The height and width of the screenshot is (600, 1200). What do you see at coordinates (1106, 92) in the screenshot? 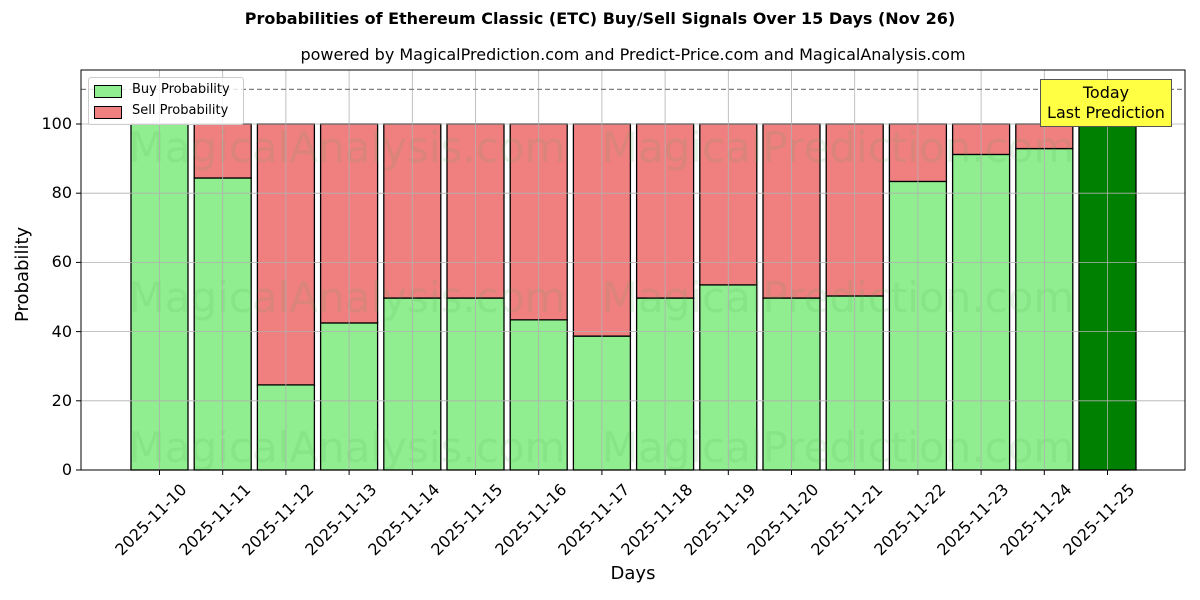
I see `today-annotation-line1: Today` at bounding box center [1106, 92].